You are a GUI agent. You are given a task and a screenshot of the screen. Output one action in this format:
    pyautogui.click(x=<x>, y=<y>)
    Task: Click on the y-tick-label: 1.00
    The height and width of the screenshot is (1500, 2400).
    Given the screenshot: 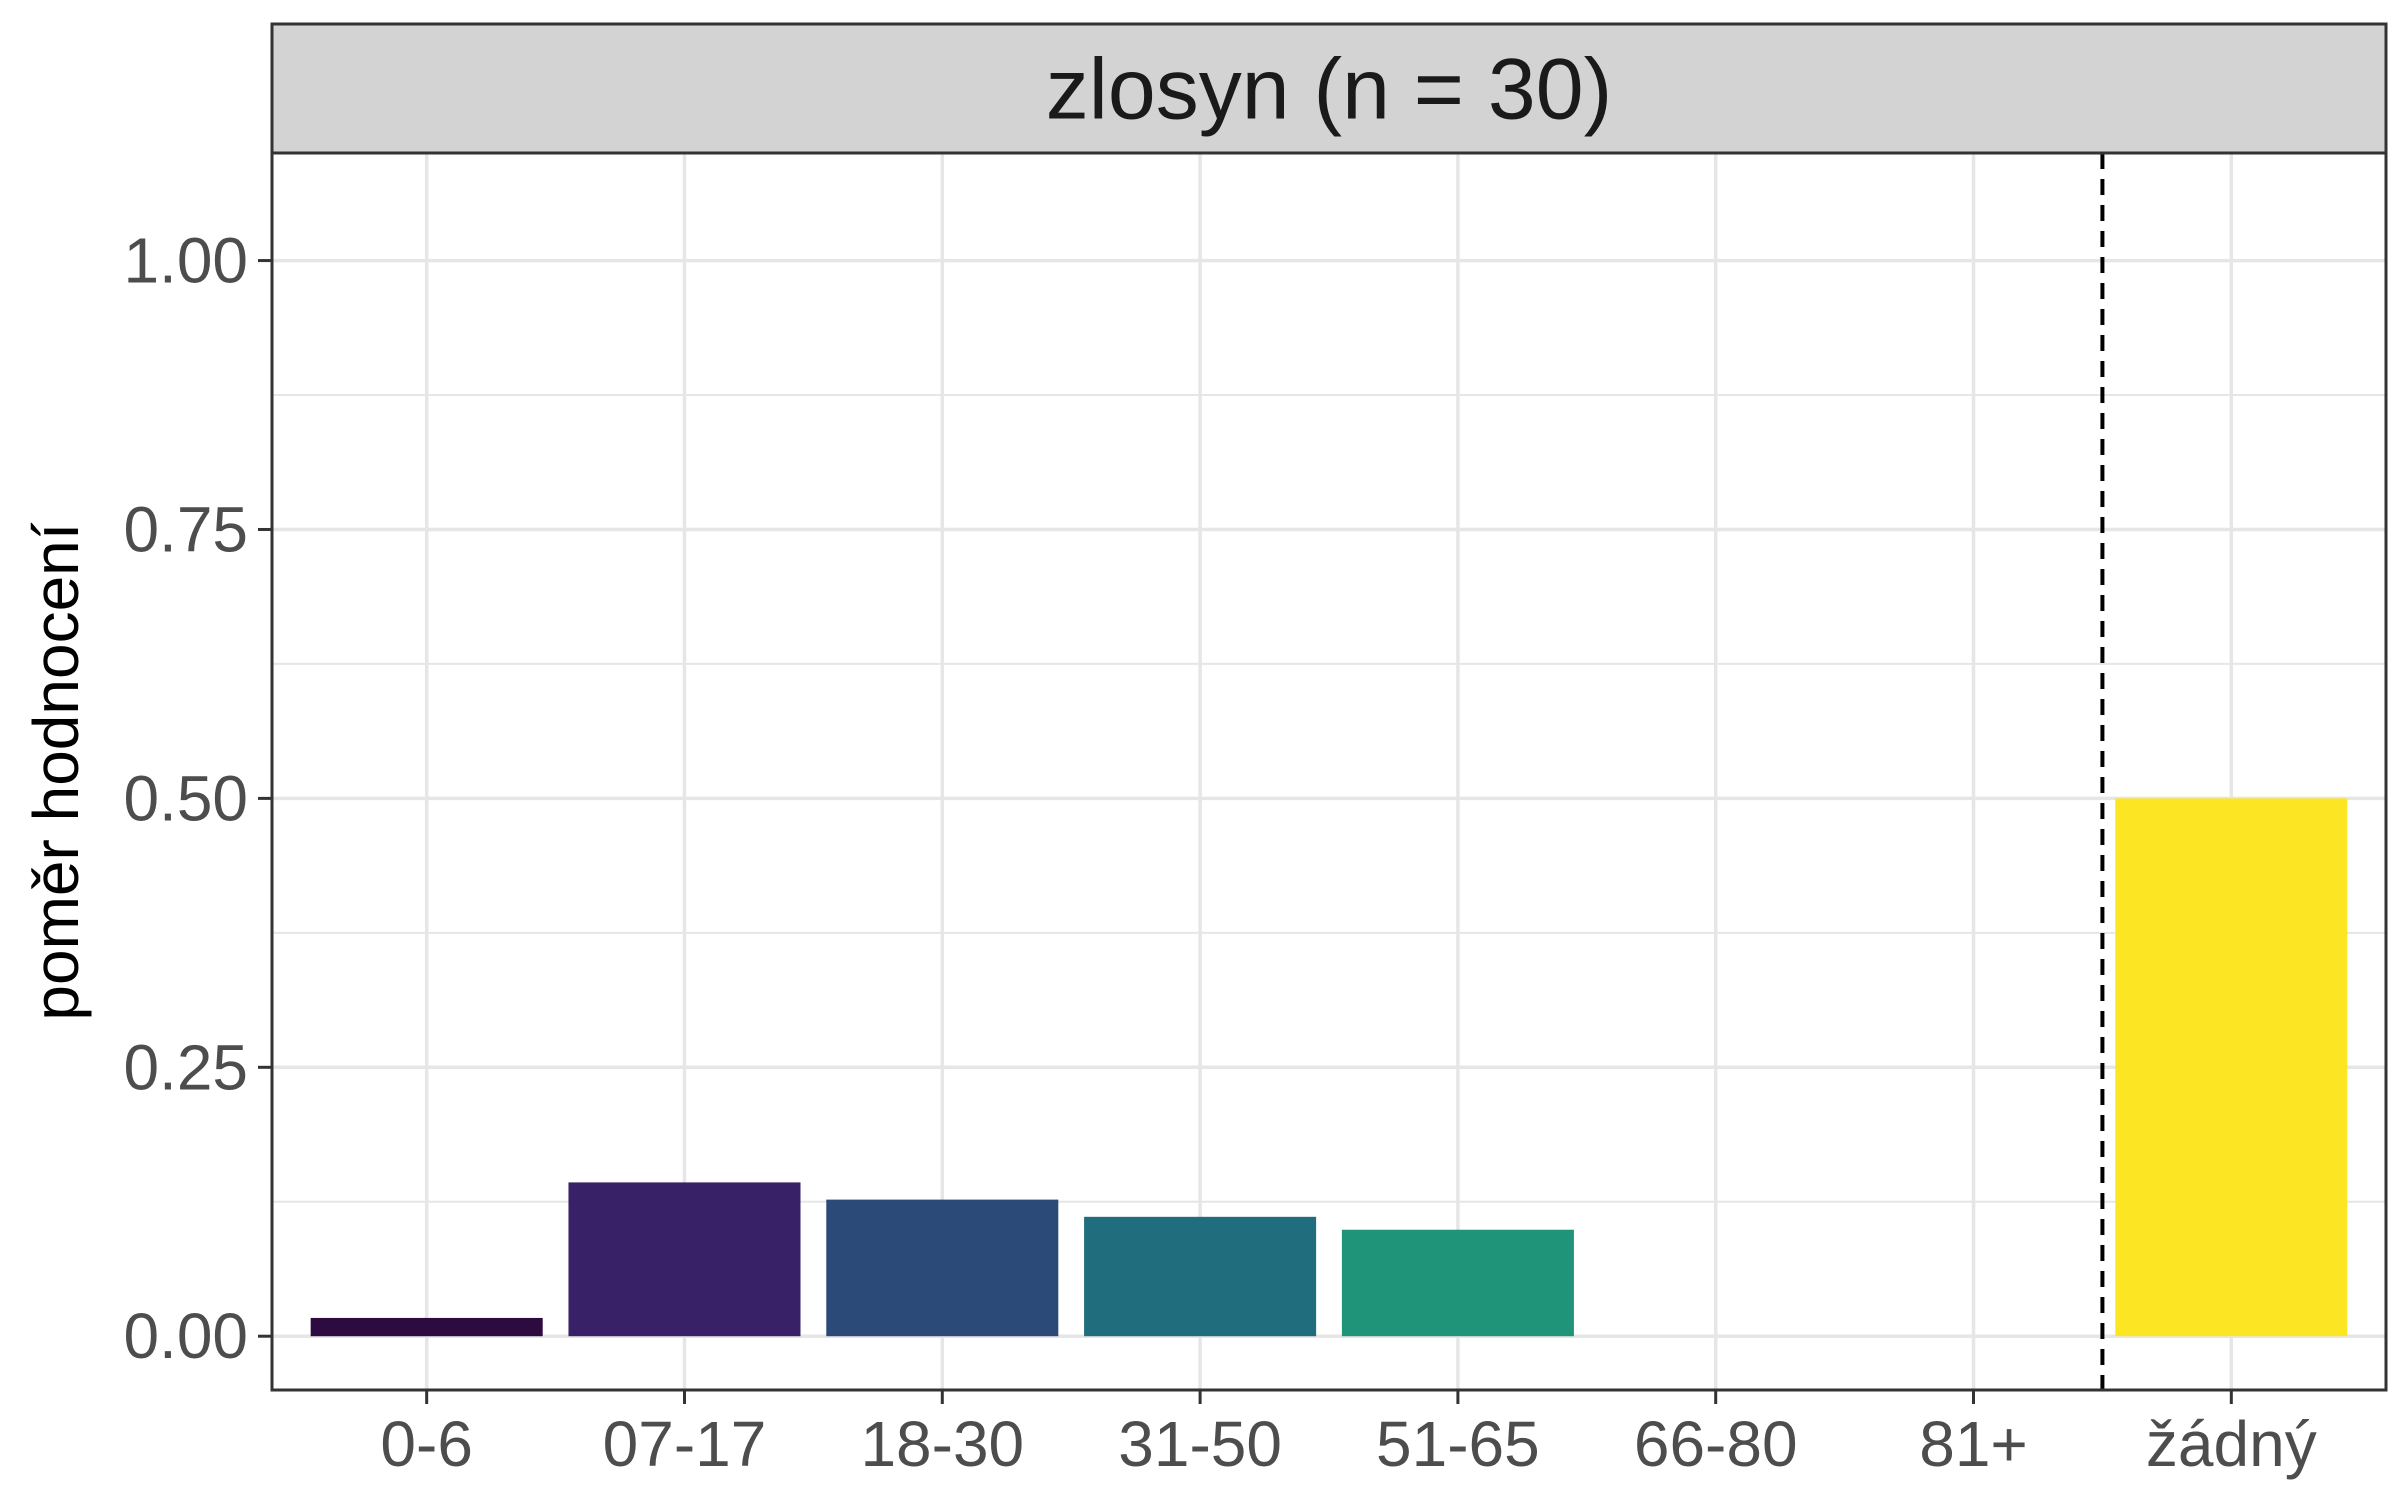 What is the action you would take?
    pyautogui.click(x=185, y=261)
    